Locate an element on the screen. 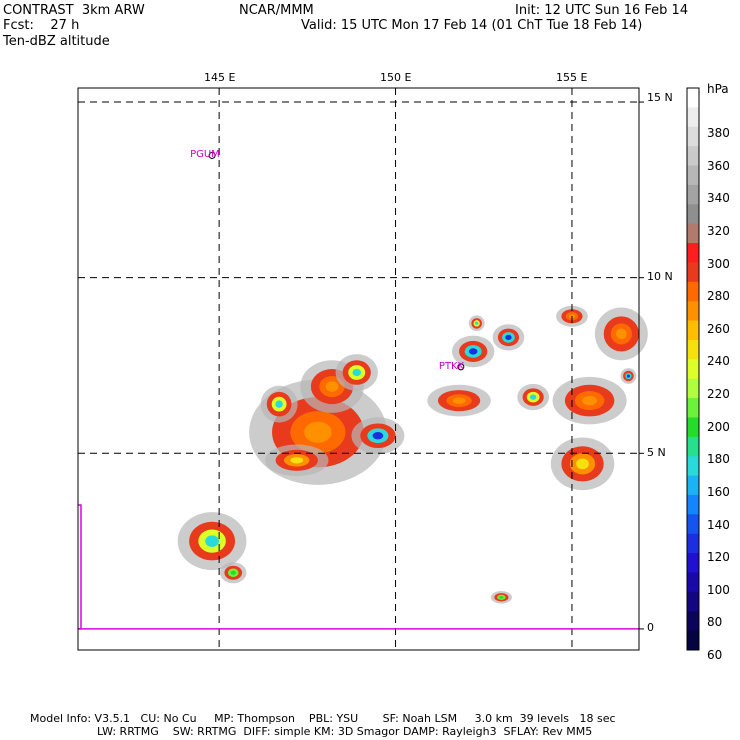 This screenshot has height=740, width=740. colorbar-label: 260 is located at coordinates (718, 328).